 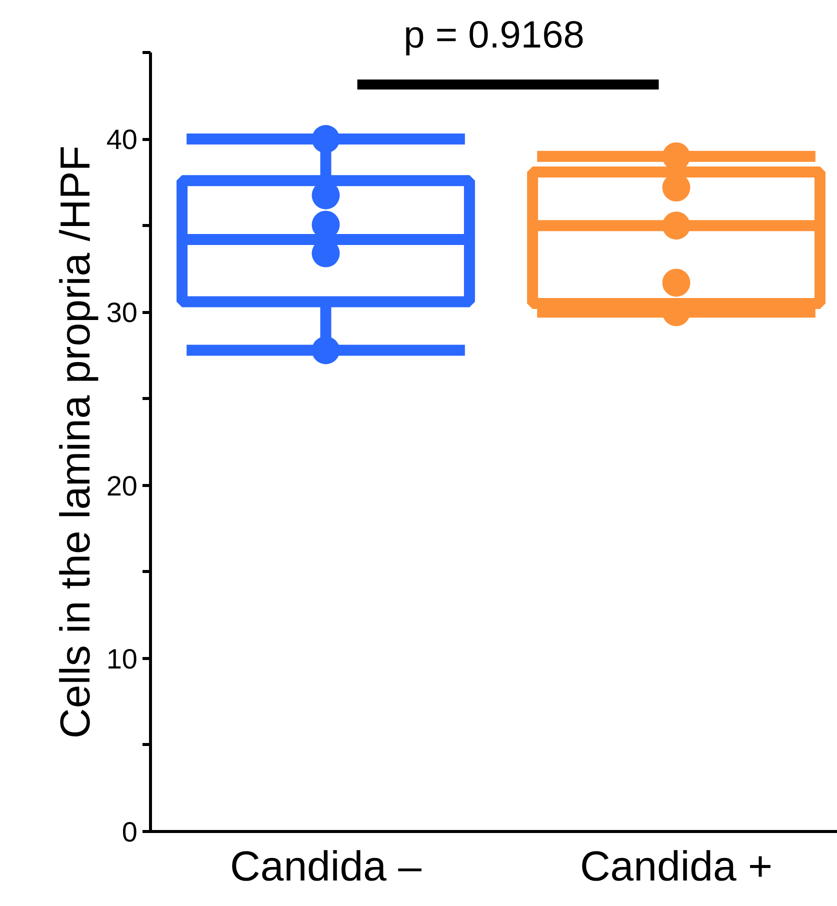 I want to click on y-axis-title: Cells in the lamina propria /HPF, so click(x=74, y=442).